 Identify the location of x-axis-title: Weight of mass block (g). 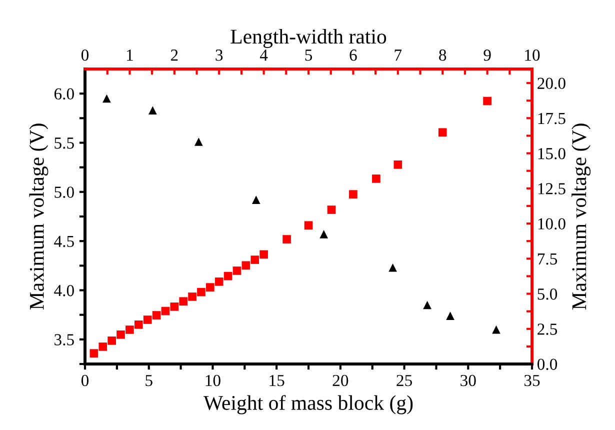
(308, 404).